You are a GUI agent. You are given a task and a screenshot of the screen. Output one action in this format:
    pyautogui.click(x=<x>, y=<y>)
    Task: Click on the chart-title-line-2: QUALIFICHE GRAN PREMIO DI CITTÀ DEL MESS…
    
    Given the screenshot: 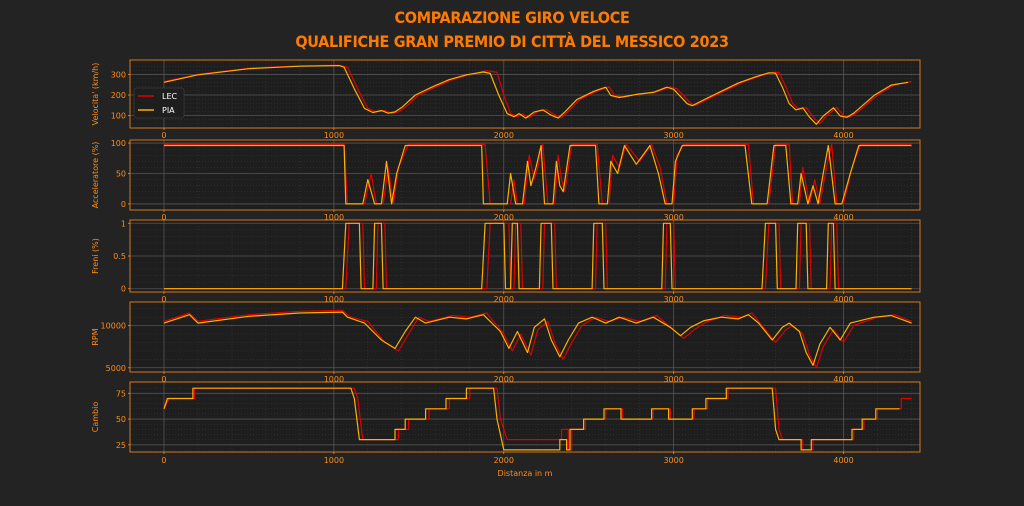 What is the action you would take?
    pyautogui.click(x=512, y=41)
    